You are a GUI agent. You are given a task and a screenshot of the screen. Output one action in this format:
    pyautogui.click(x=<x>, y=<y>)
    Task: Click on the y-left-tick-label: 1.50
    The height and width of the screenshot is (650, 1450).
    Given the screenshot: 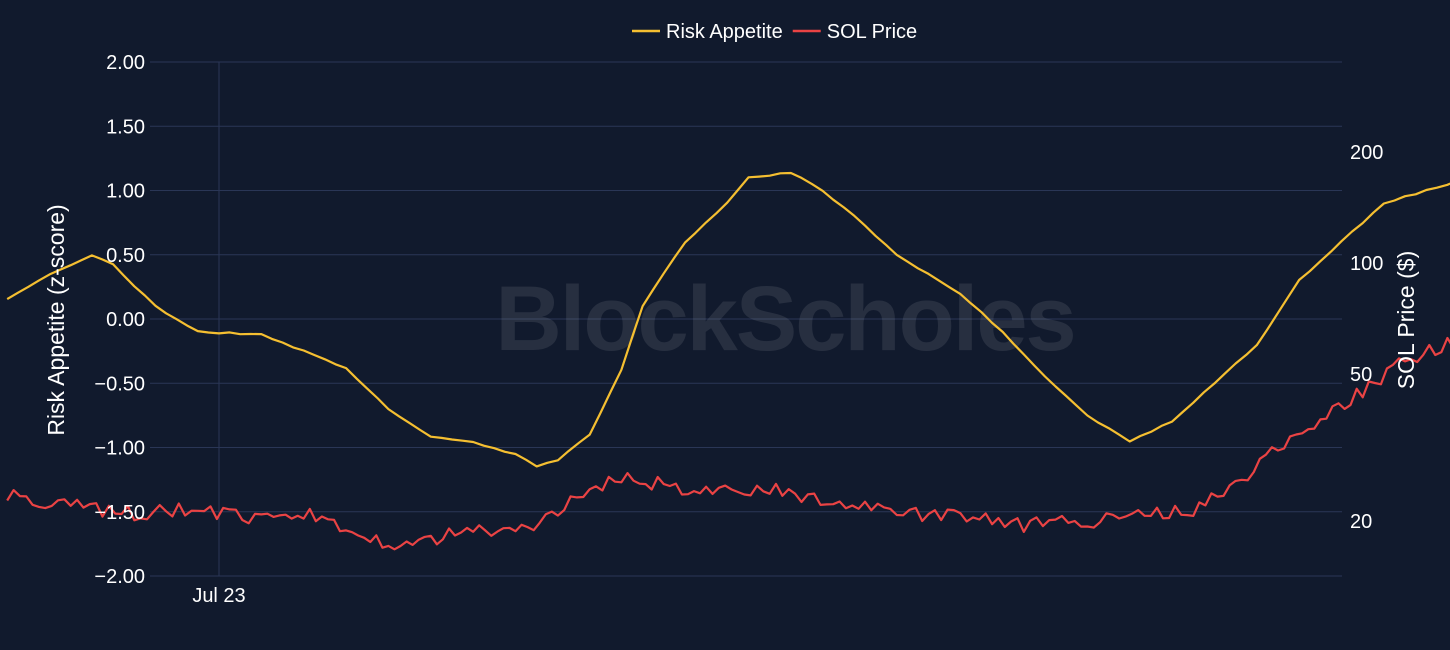 What is the action you would take?
    pyautogui.click(x=125, y=127)
    